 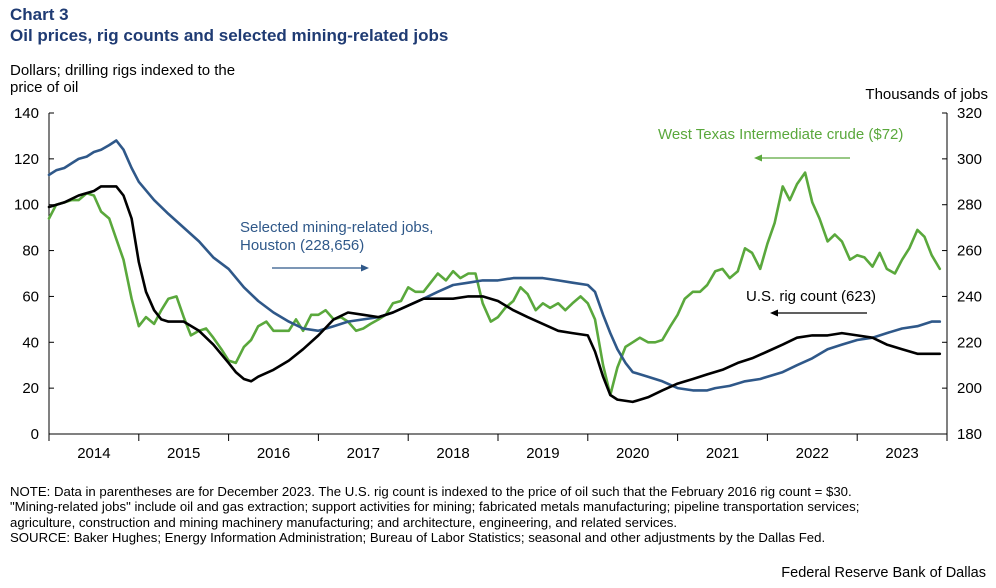 What do you see at coordinates (883, 573) in the screenshot?
I see `credit-line: Federal Reserve Bank of Dallas` at bounding box center [883, 573].